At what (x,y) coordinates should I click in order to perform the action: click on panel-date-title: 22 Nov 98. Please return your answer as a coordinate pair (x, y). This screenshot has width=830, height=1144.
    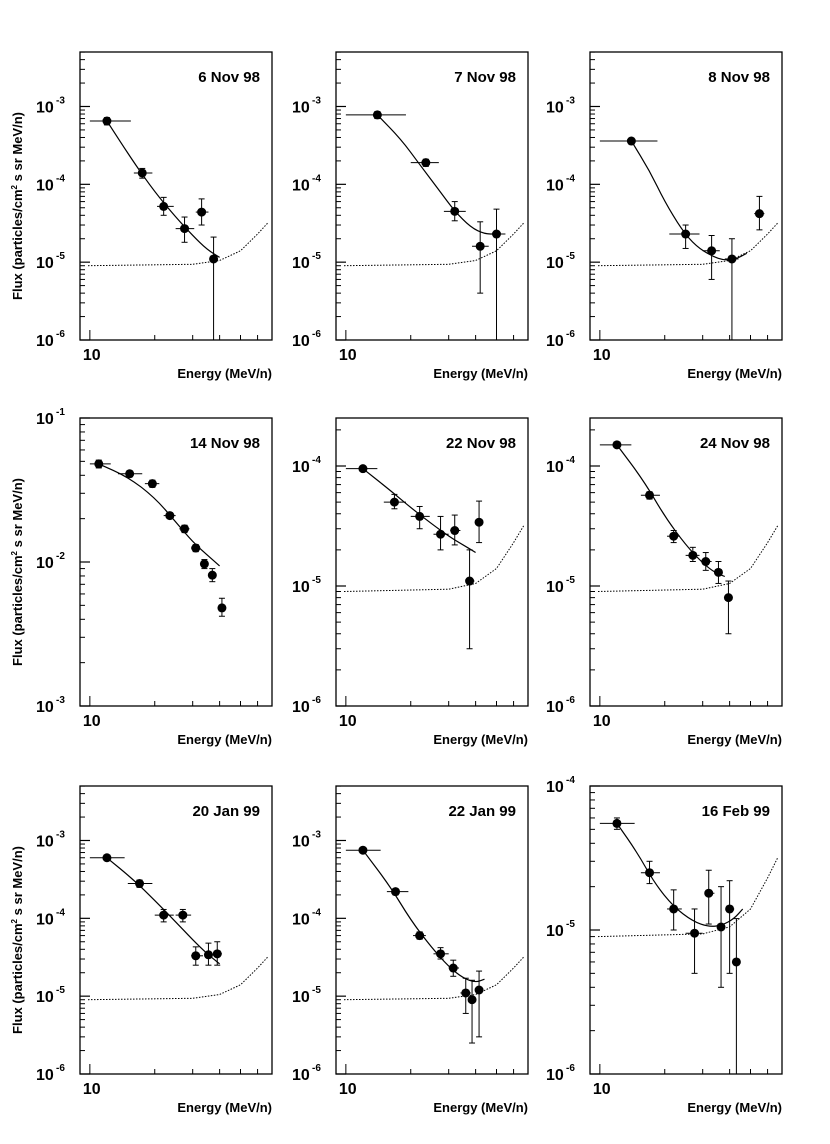
    Looking at the image, I should click on (481, 443).